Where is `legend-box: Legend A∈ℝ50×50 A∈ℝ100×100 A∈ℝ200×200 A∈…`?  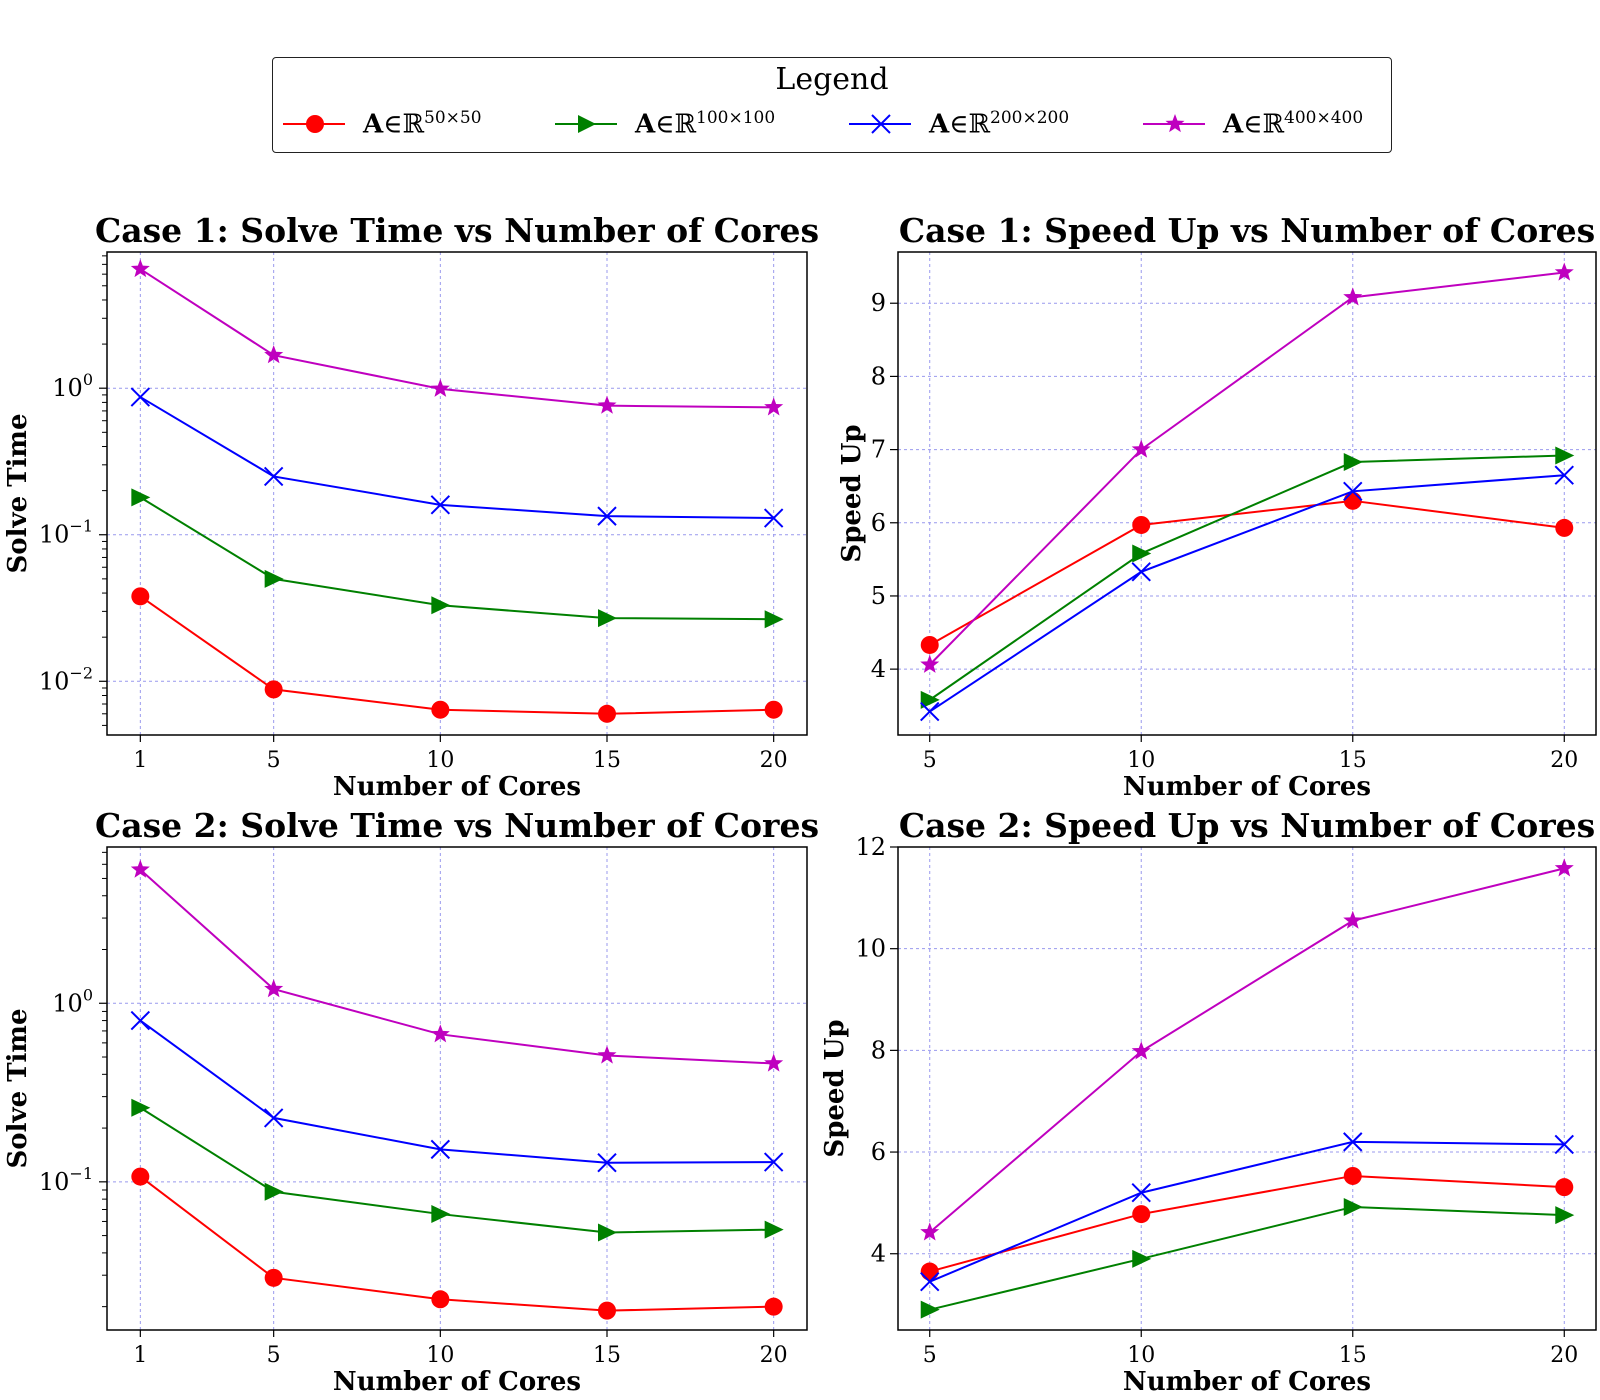
legend-box: Legend A∈ℝ50×50 A∈ℝ100×100 A∈ℝ200×200 A∈… is located at coordinates (832, 105).